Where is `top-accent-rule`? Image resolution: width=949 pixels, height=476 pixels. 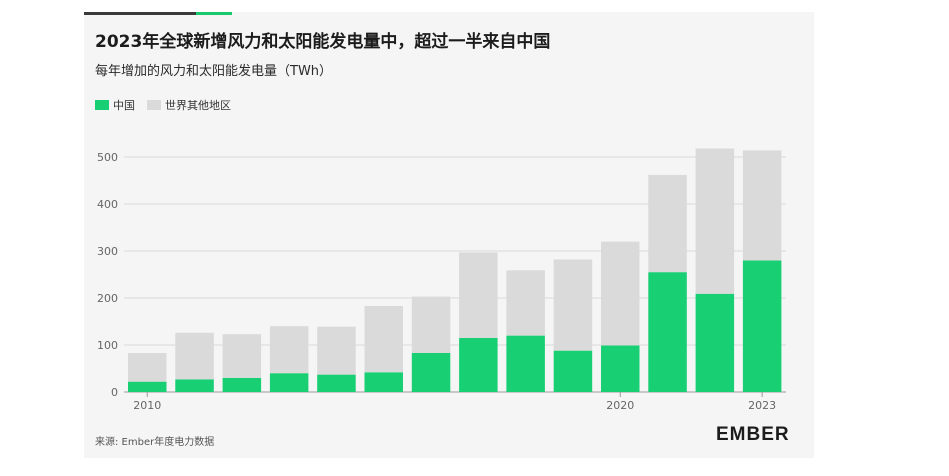
top-accent-rule is located at coordinates (158, 13).